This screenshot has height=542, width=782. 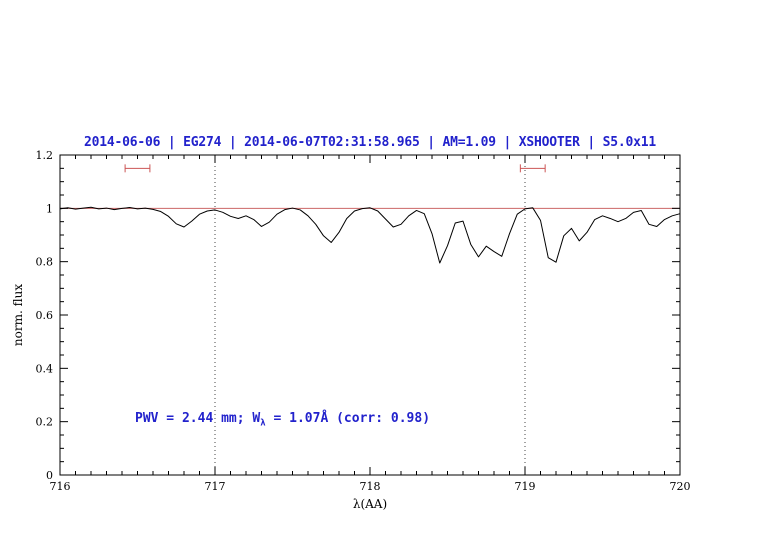 I want to click on svg-text: 1.2, so click(x=45, y=155).